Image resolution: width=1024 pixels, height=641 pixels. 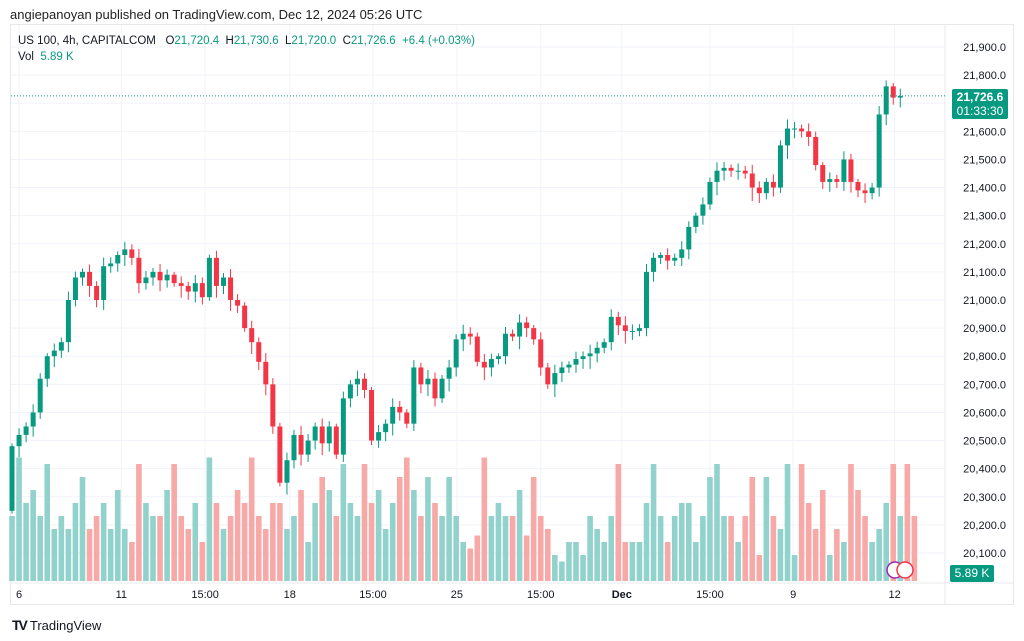 I want to click on price-tick-label: 20,500.0, so click(x=984, y=442).